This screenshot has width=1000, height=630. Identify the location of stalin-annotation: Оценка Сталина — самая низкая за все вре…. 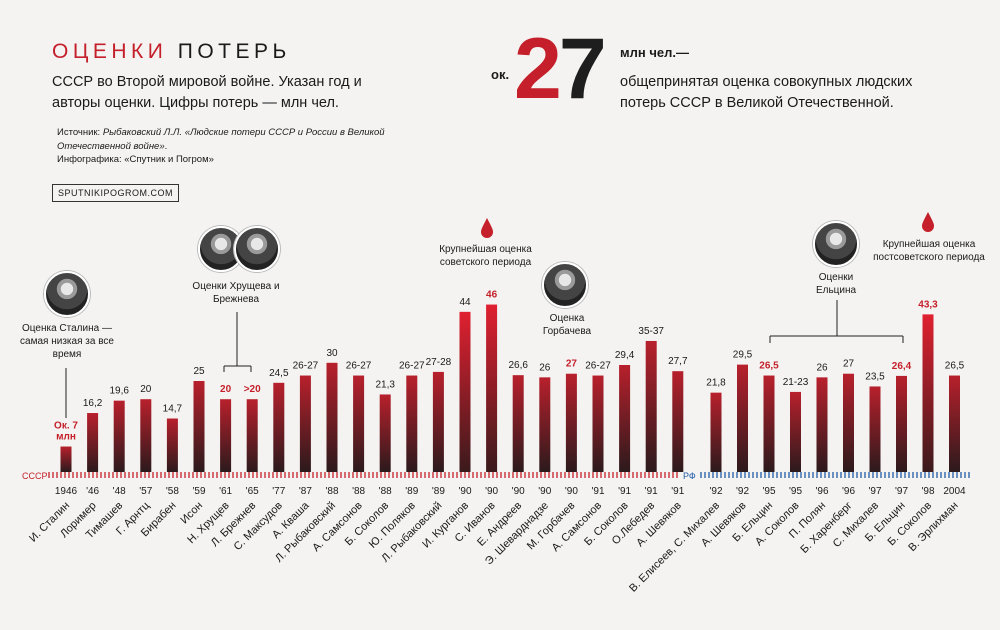
(67, 341).